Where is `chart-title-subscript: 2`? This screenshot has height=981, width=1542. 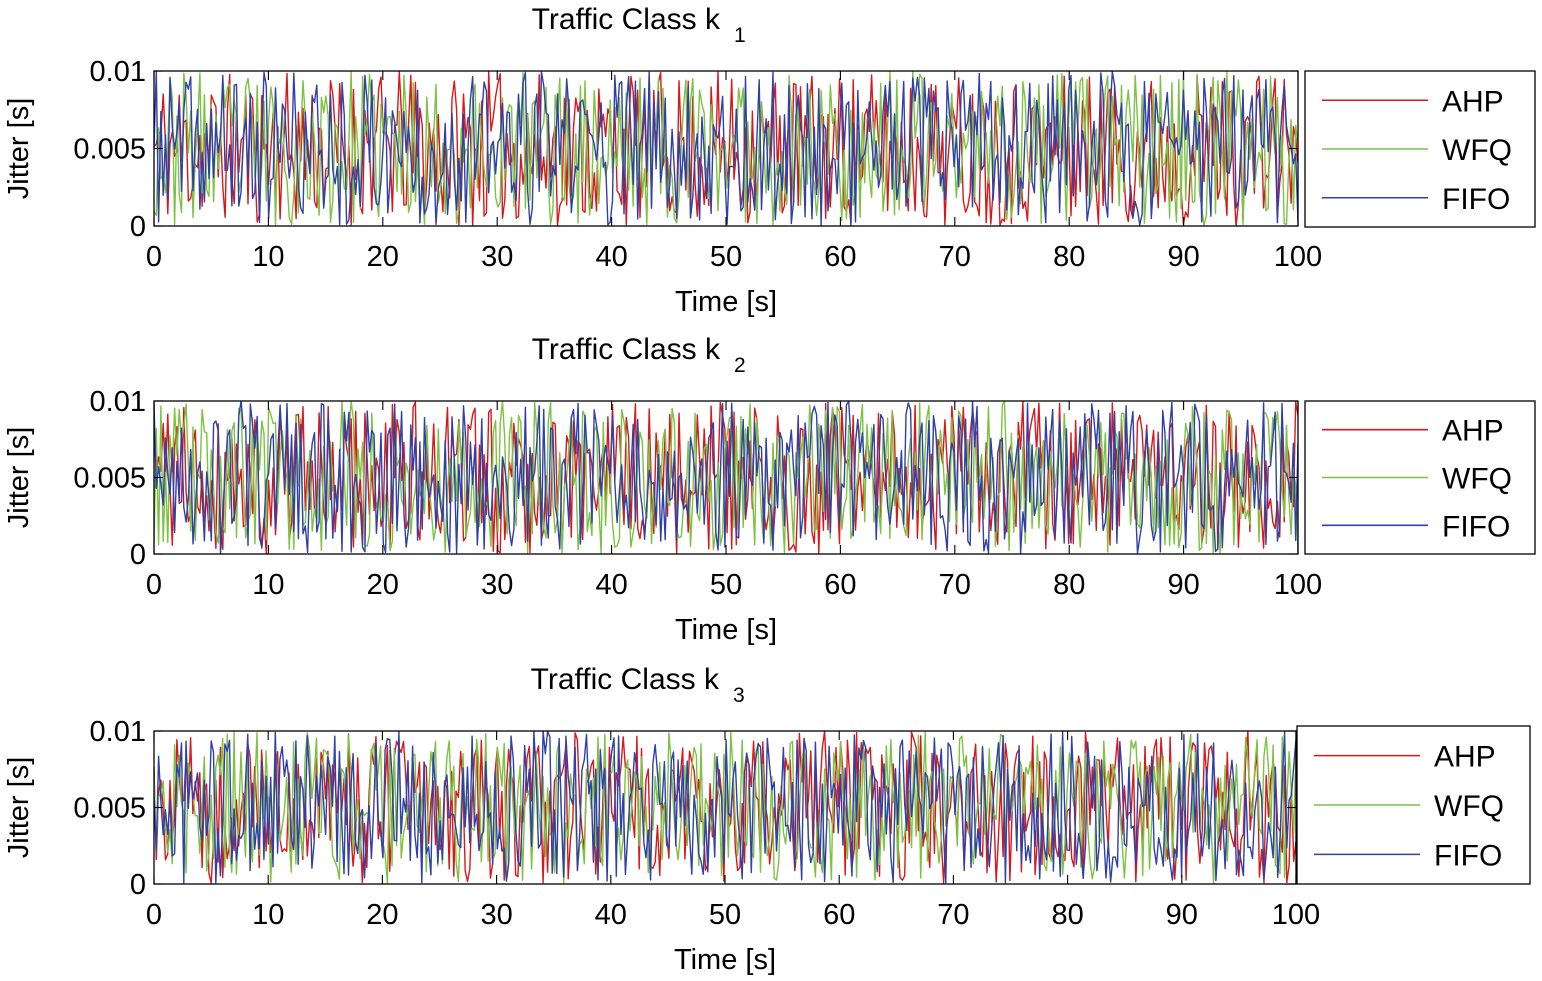 chart-title-subscript: 2 is located at coordinates (740, 365).